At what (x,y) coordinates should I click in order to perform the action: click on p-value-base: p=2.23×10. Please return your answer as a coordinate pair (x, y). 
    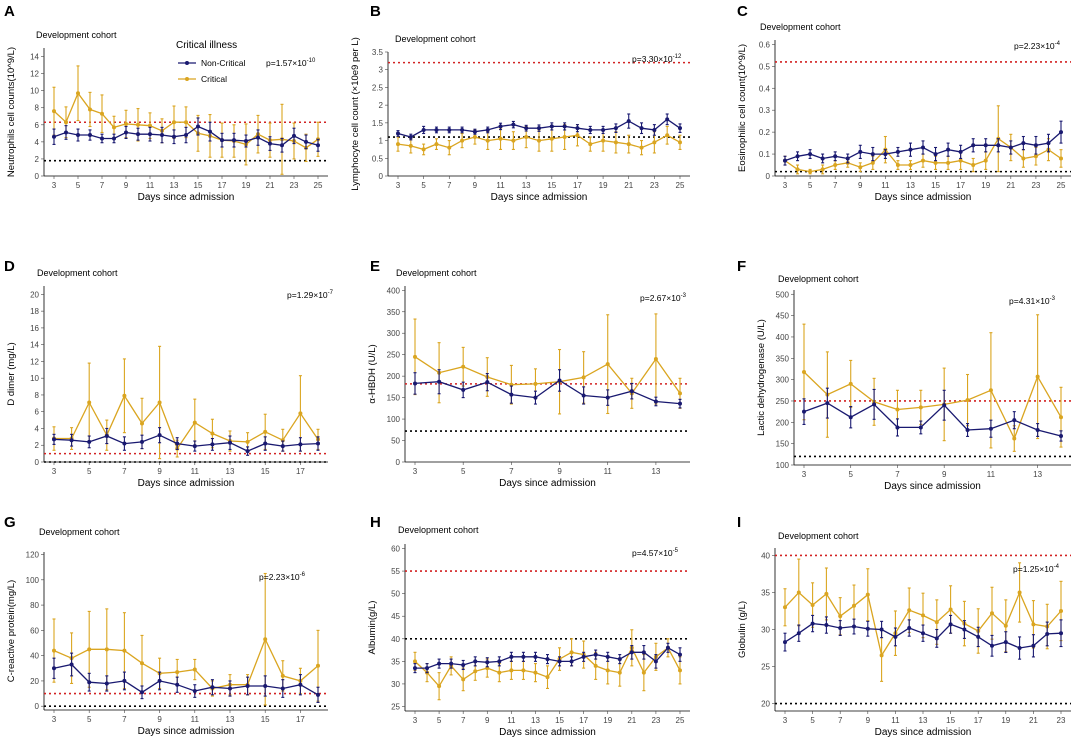
    Looking at the image, I should click on (279, 577).